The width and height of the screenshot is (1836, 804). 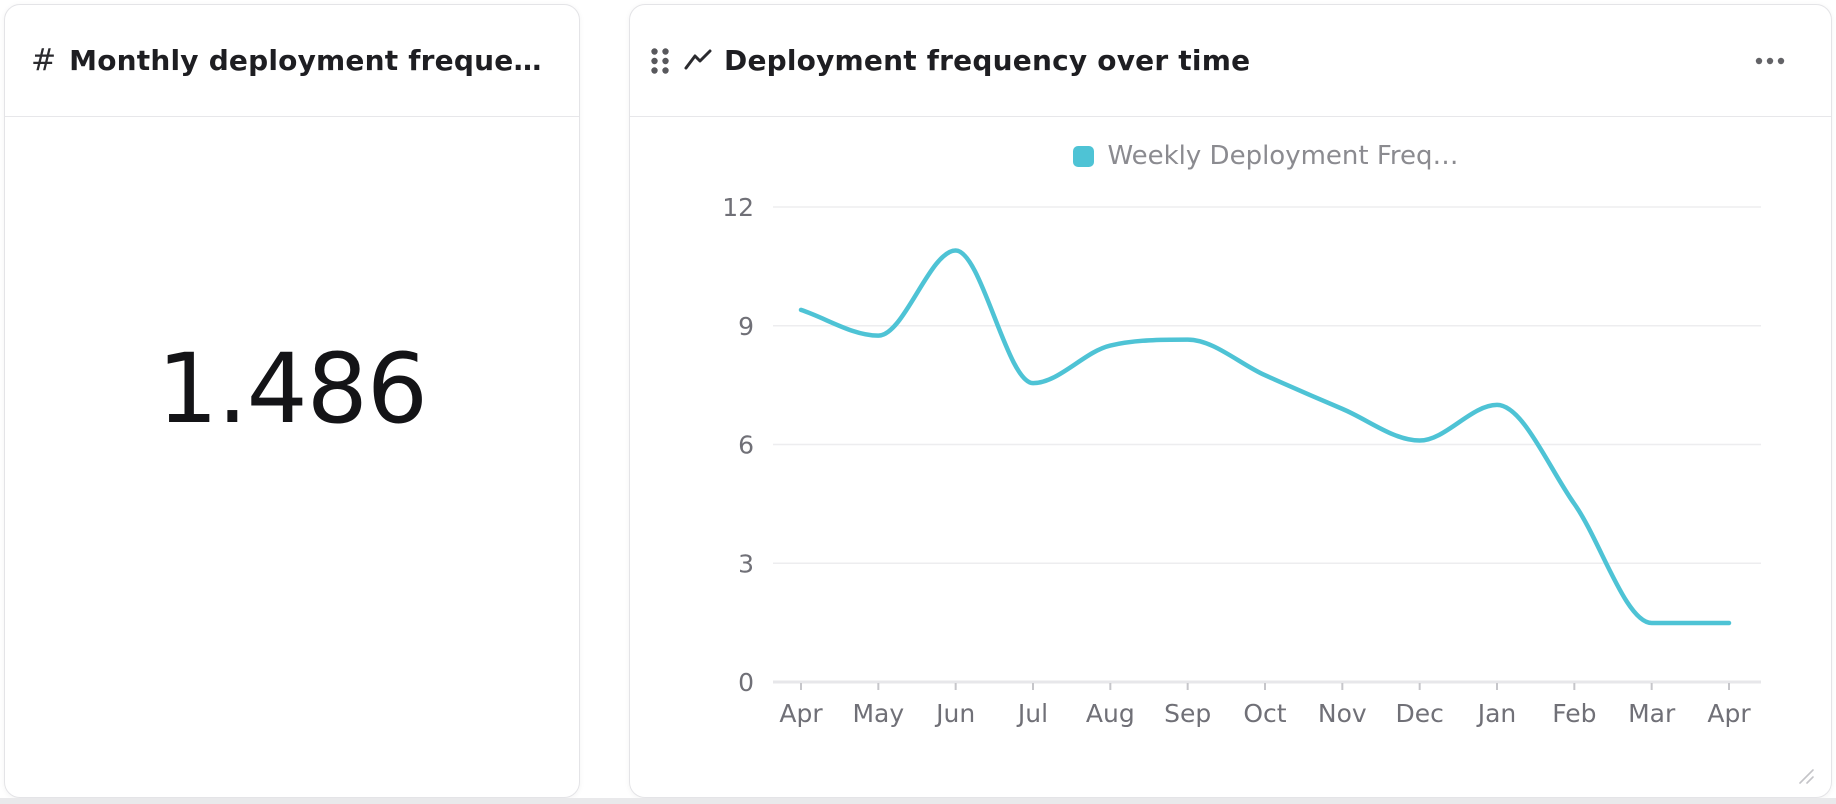 What do you see at coordinates (738, 207) in the screenshot?
I see `y-axis-label: 12` at bounding box center [738, 207].